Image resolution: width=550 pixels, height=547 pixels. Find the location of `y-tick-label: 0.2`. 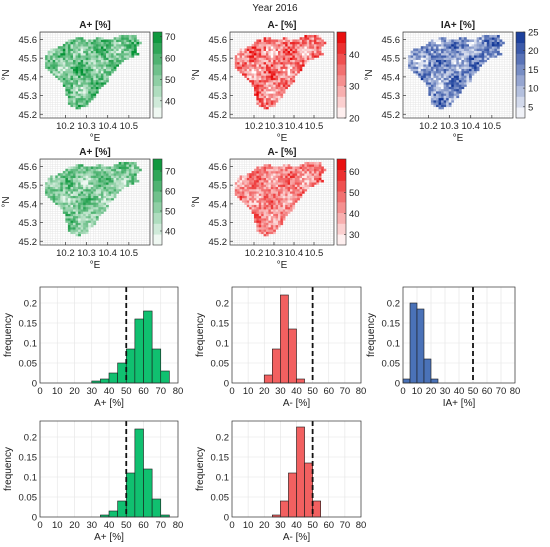

y-tick-label: 0.2 is located at coordinates (222, 304).